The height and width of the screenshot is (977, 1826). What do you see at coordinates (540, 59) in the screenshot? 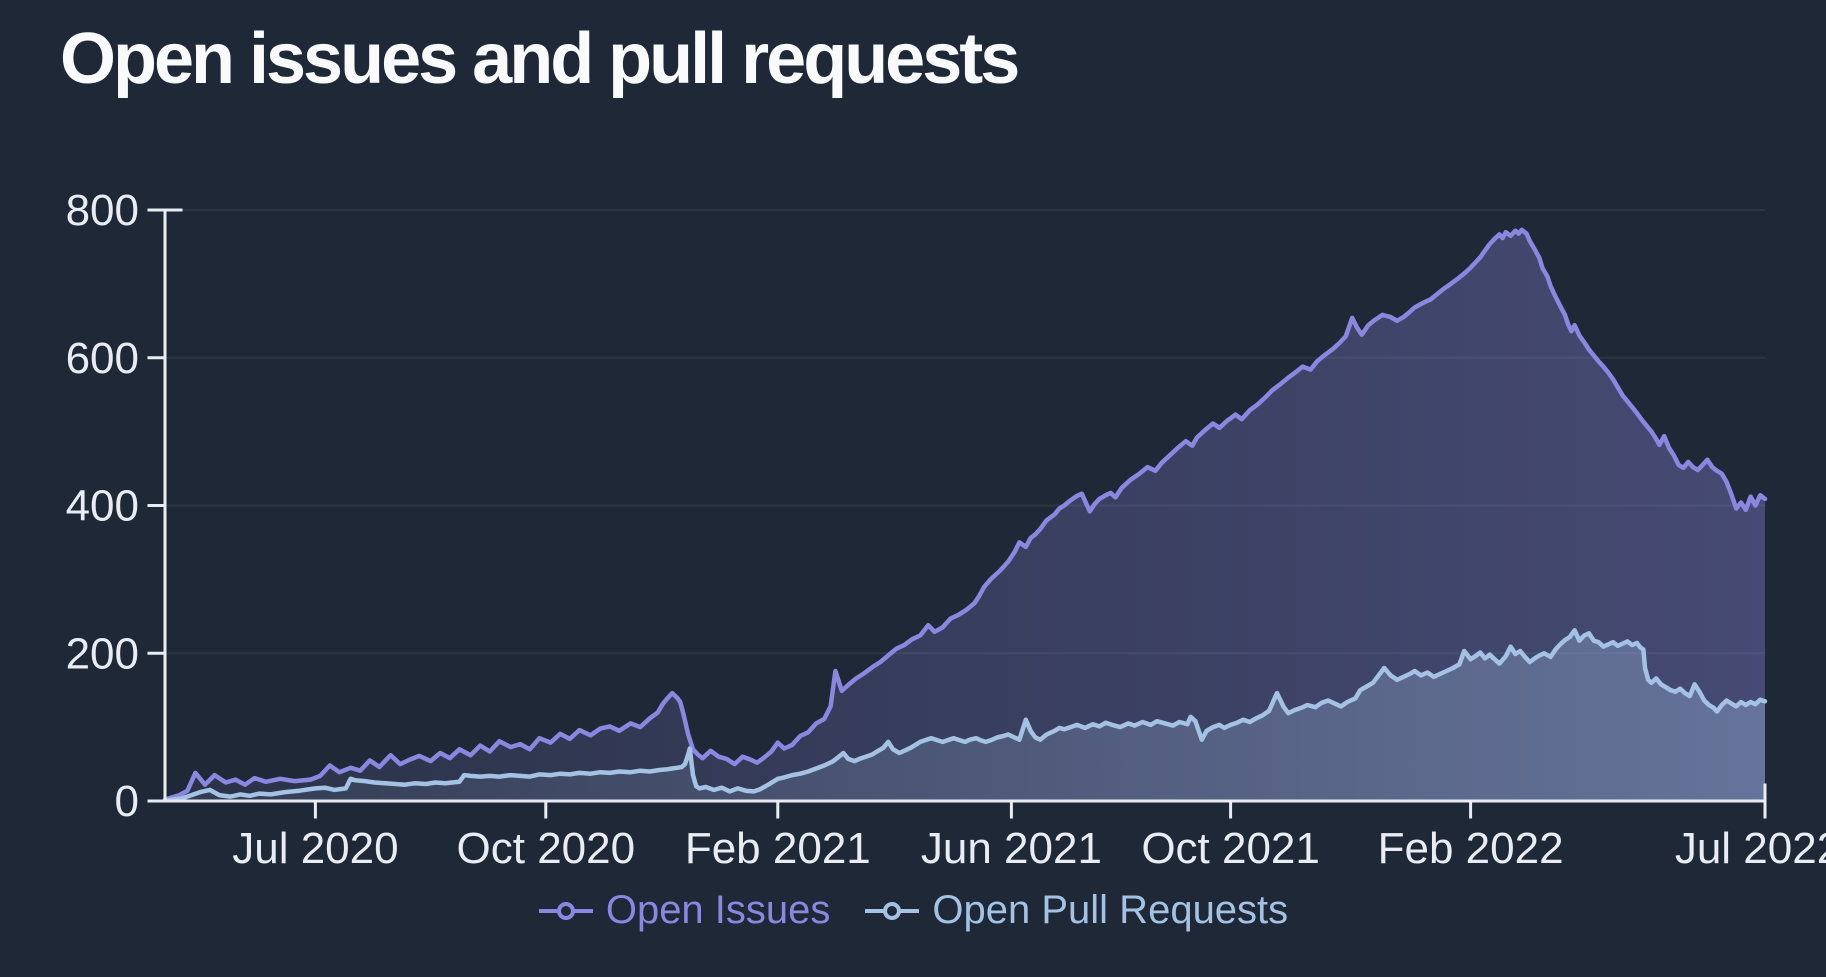
I see `page-title: Open issues and pull requests` at bounding box center [540, 59].